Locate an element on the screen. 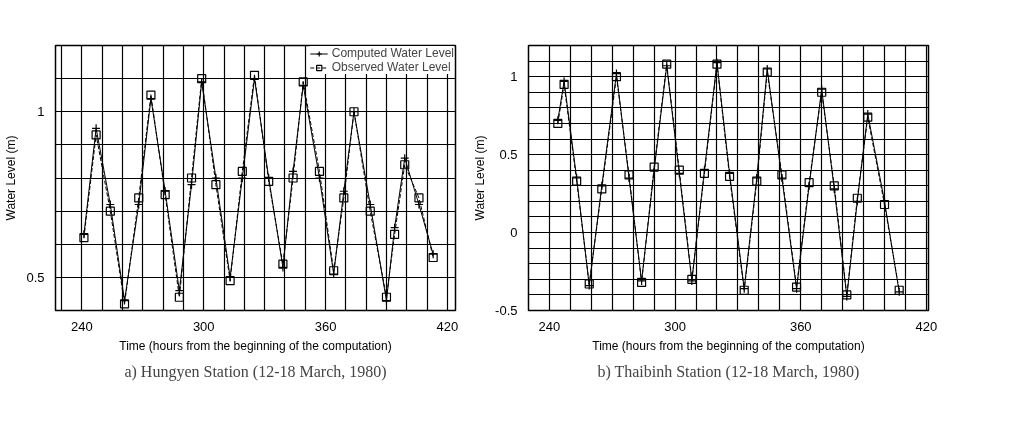  legend-label: Observed Water Level is located at coordinates (391, 67).